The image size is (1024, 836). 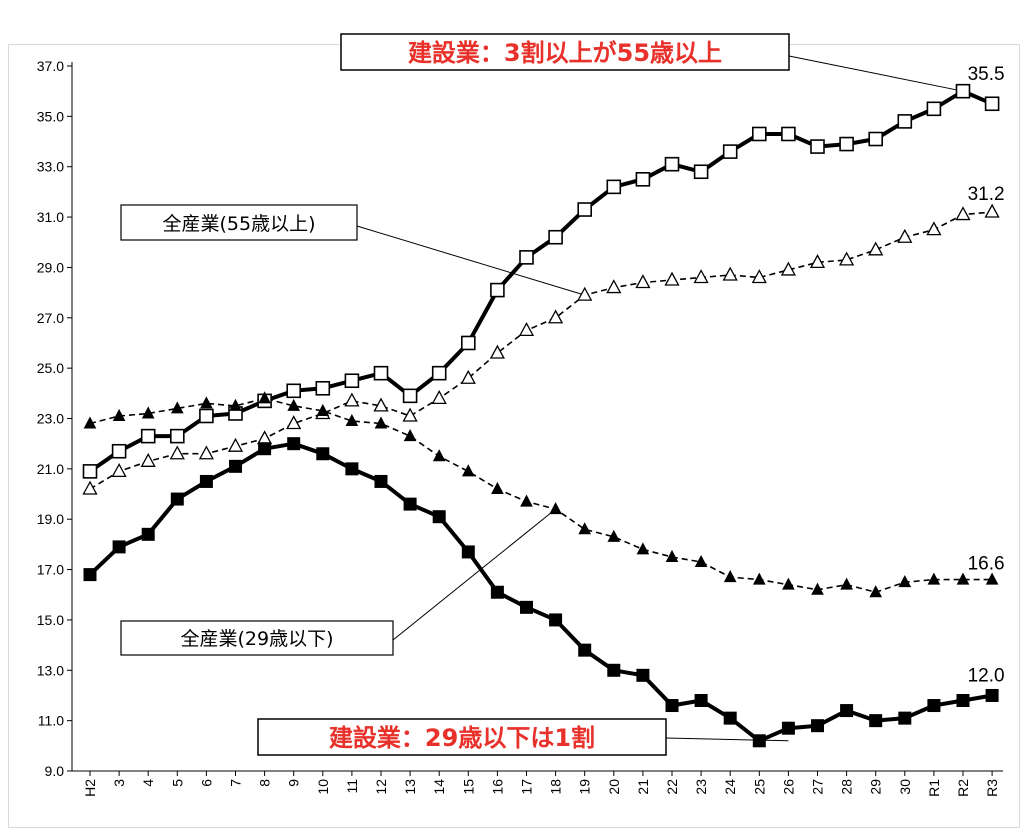 I want to click on y-tick-label: 25.0, so click(x=50, y=368).